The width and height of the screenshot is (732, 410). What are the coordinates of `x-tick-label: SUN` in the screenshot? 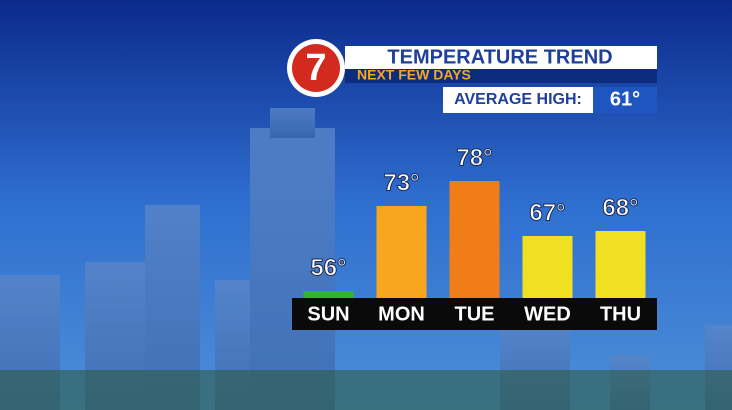 It's located at (328, 314).